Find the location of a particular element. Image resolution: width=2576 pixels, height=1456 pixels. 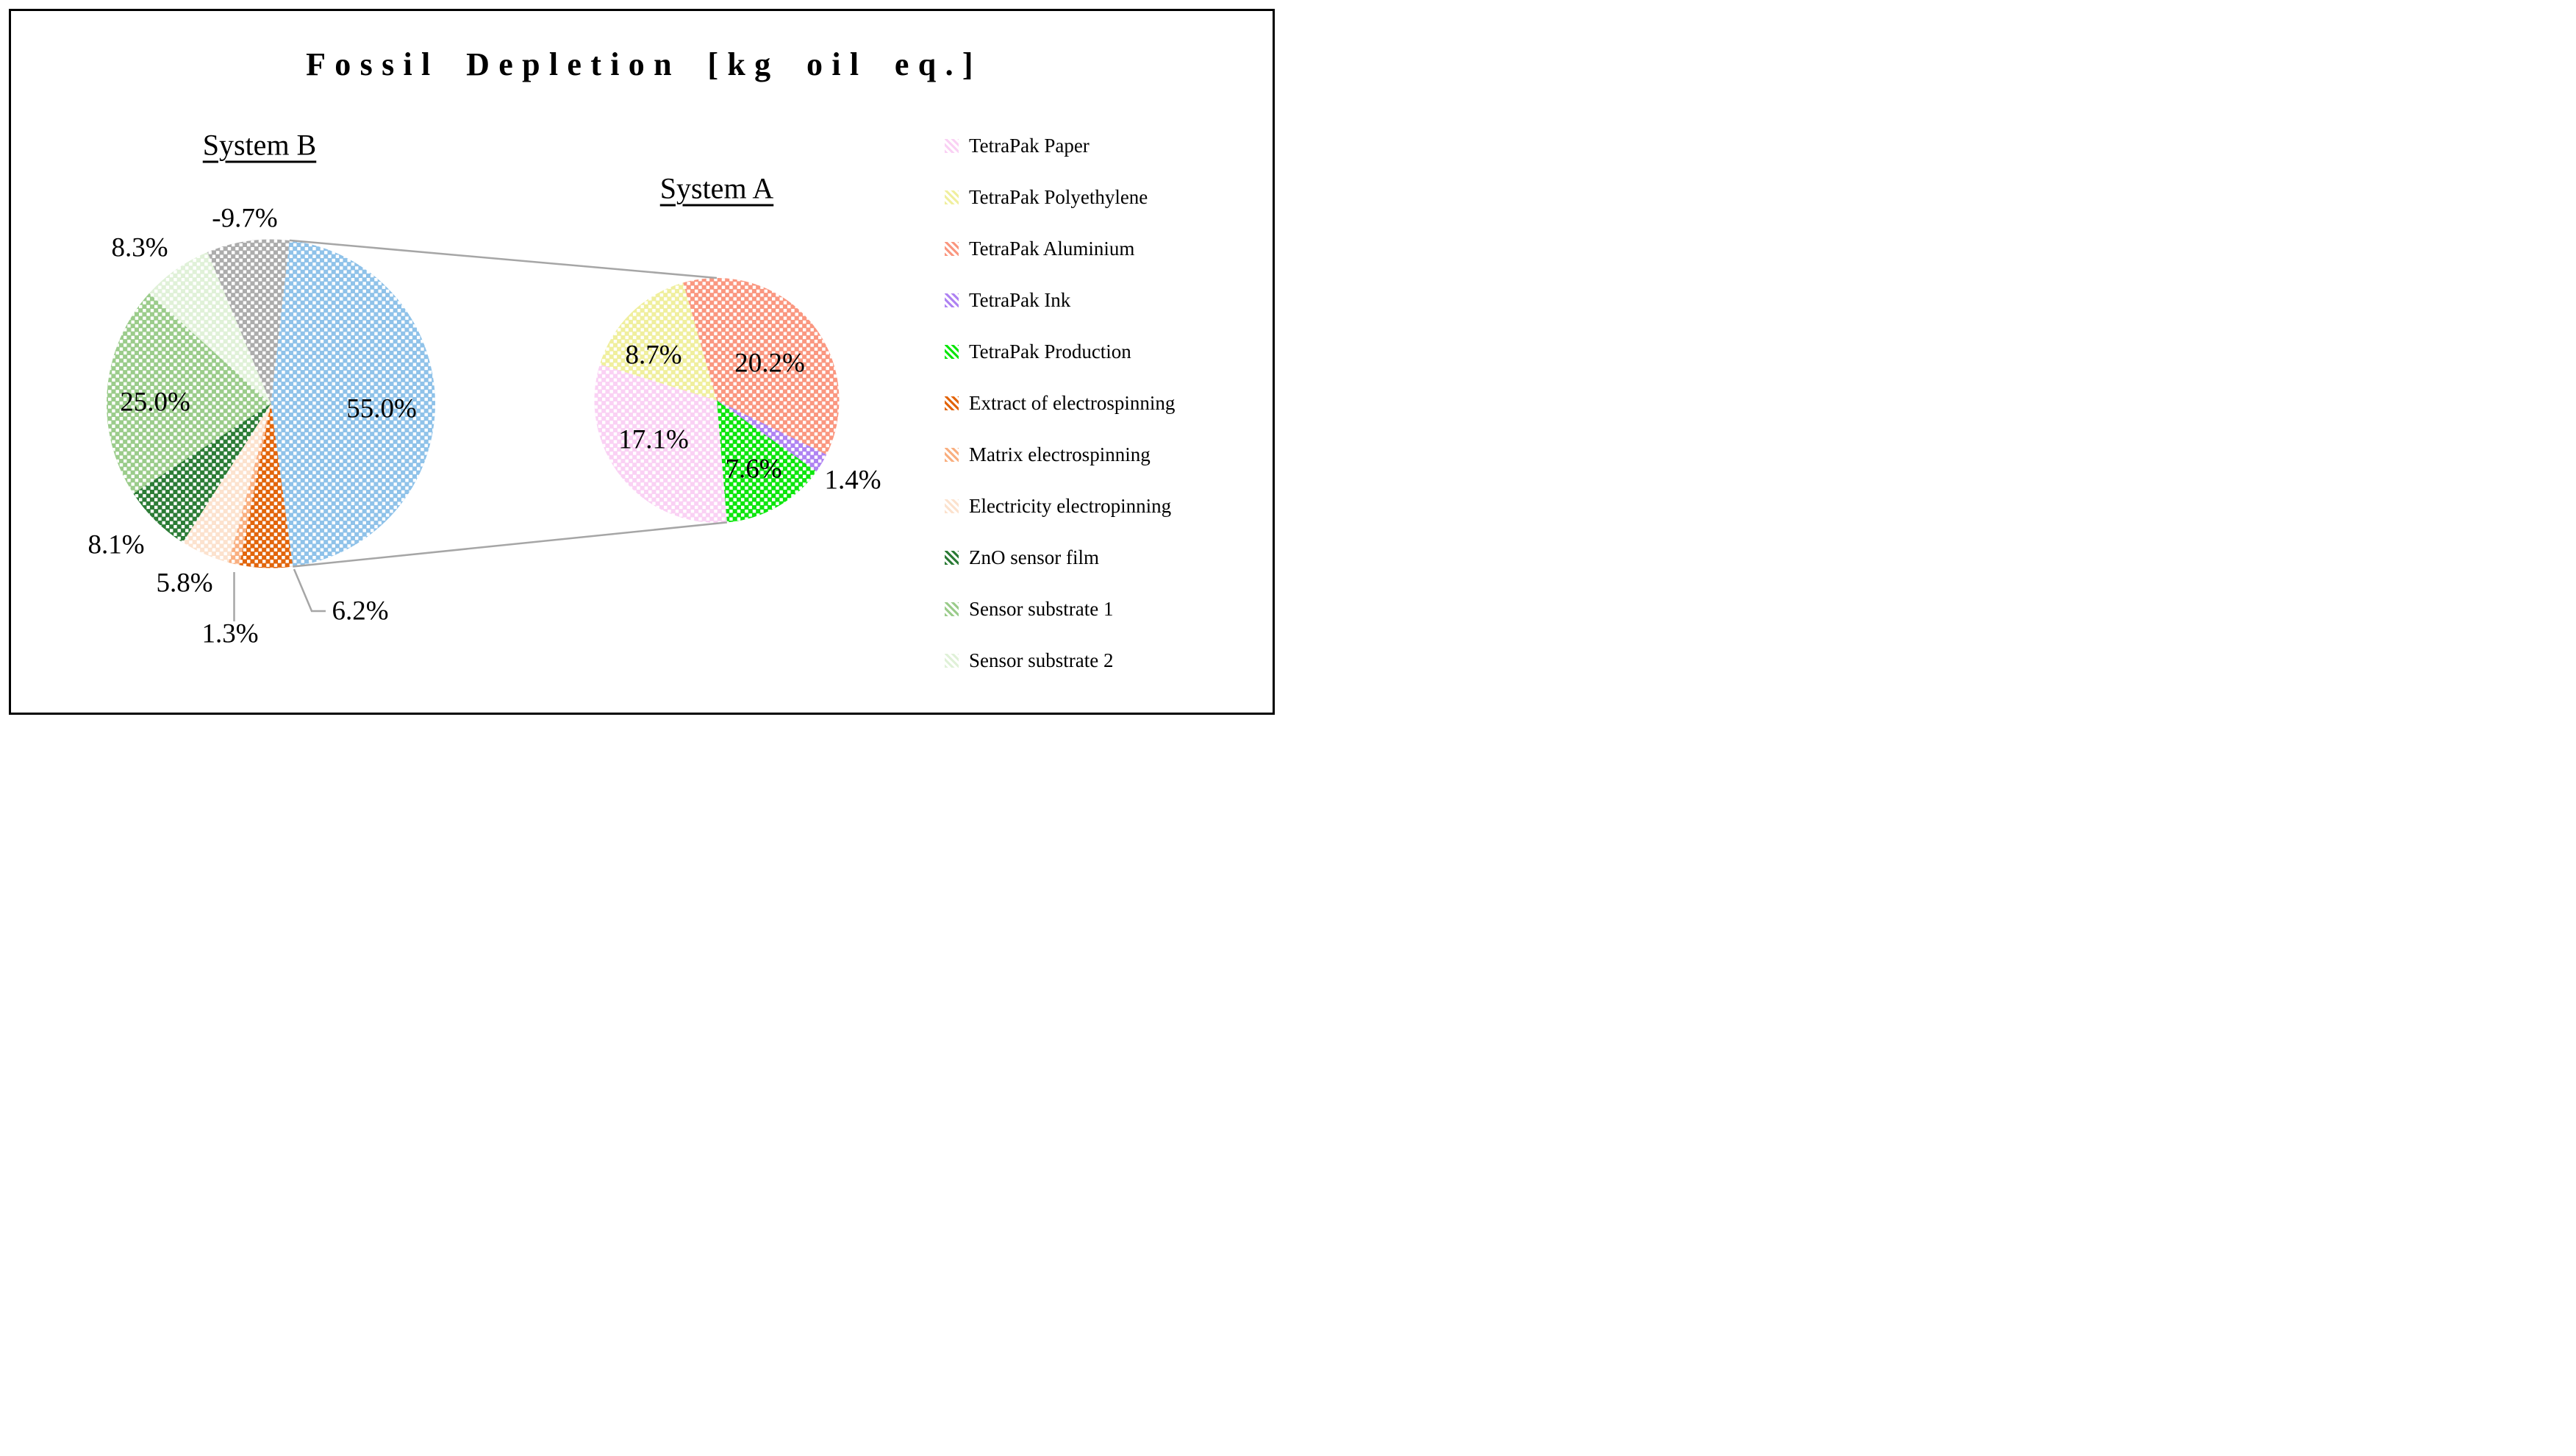

pct-label: 6.2% is located at coordinates (360, 611).